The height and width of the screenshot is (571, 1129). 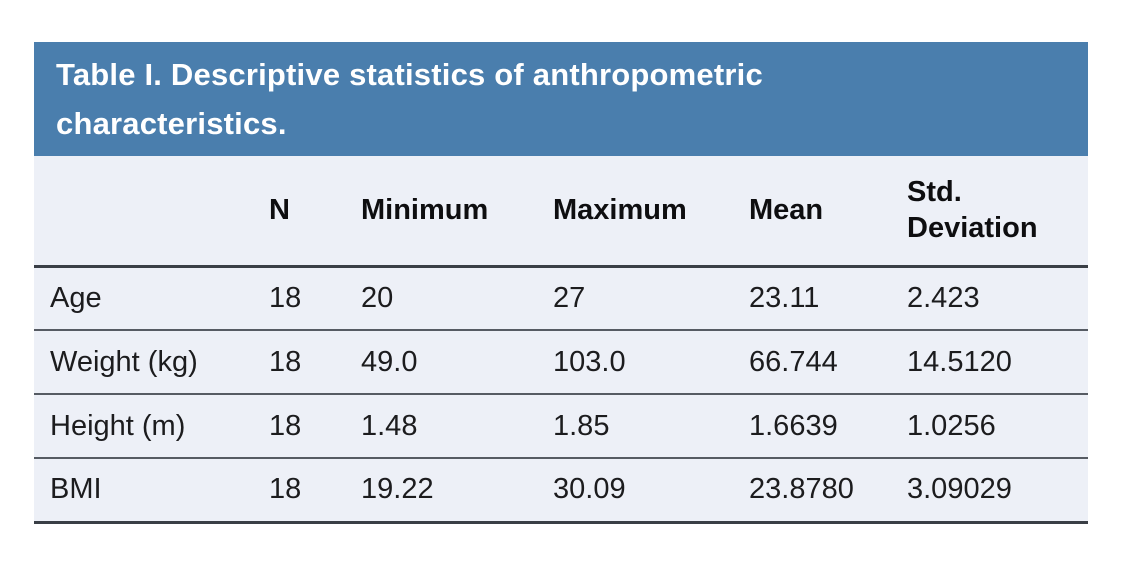 I want to click on cell-mean: 23.11, so click(x=784, y=297).